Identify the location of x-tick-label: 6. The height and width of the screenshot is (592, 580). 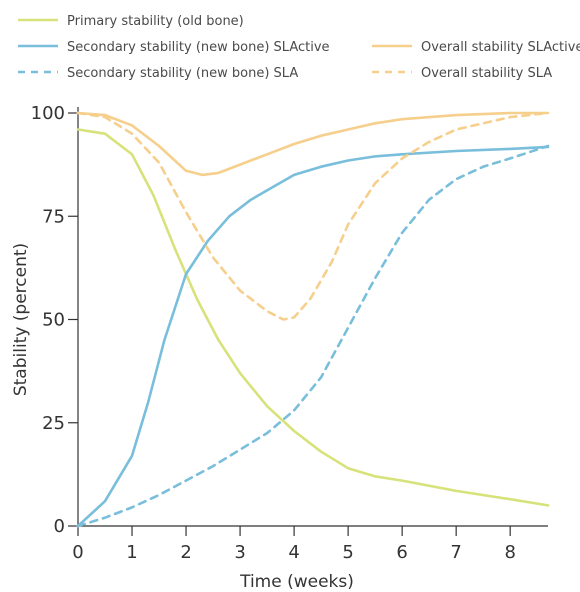
(401, 552).